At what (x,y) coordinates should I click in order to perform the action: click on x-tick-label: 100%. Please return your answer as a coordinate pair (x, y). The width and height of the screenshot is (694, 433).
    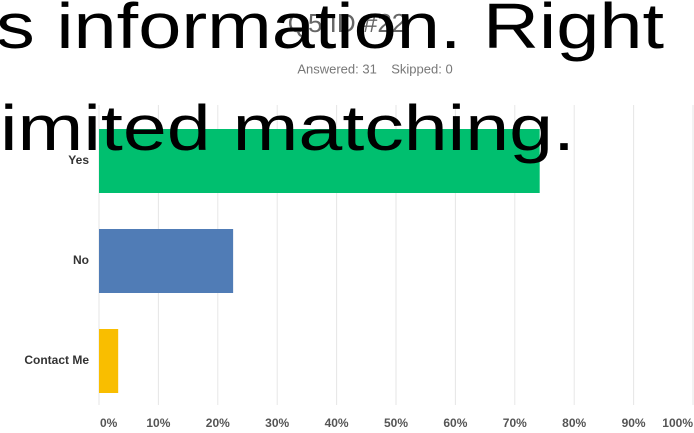
    Looking at the image, I should click on (677, 423).